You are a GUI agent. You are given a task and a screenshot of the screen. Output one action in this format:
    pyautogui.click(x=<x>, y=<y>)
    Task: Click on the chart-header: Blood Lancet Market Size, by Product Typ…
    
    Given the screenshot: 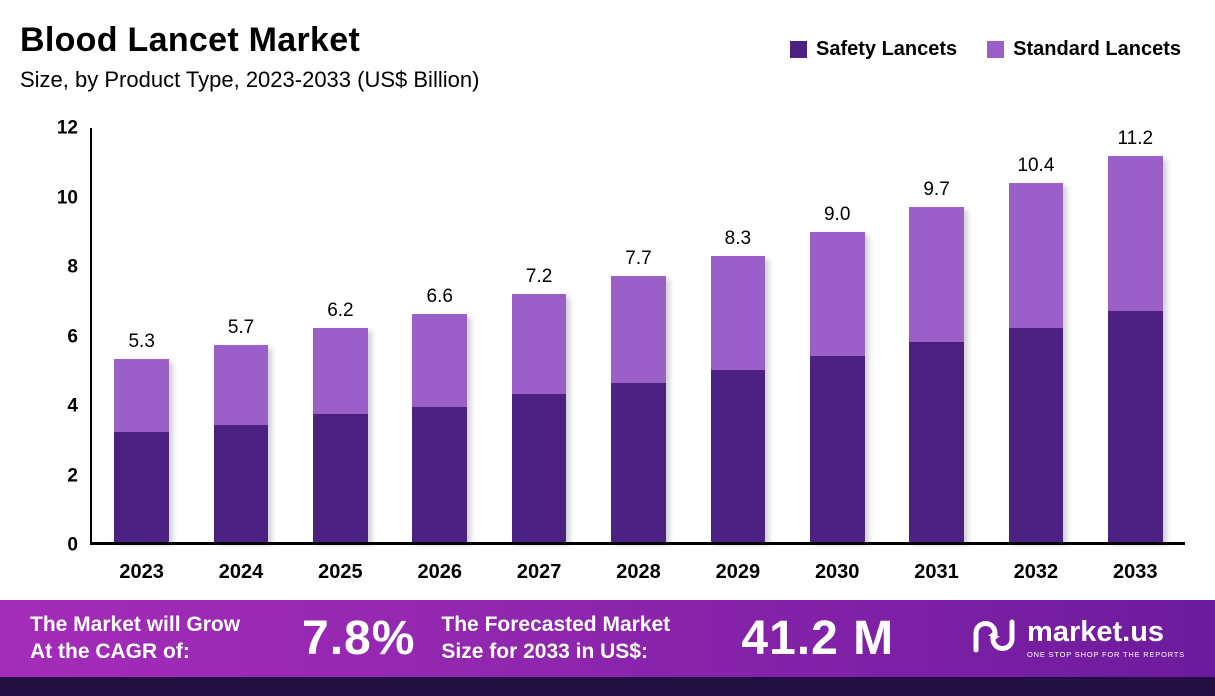 What is the action you would take?
    pyautogui.click(x=250, y=57)
    